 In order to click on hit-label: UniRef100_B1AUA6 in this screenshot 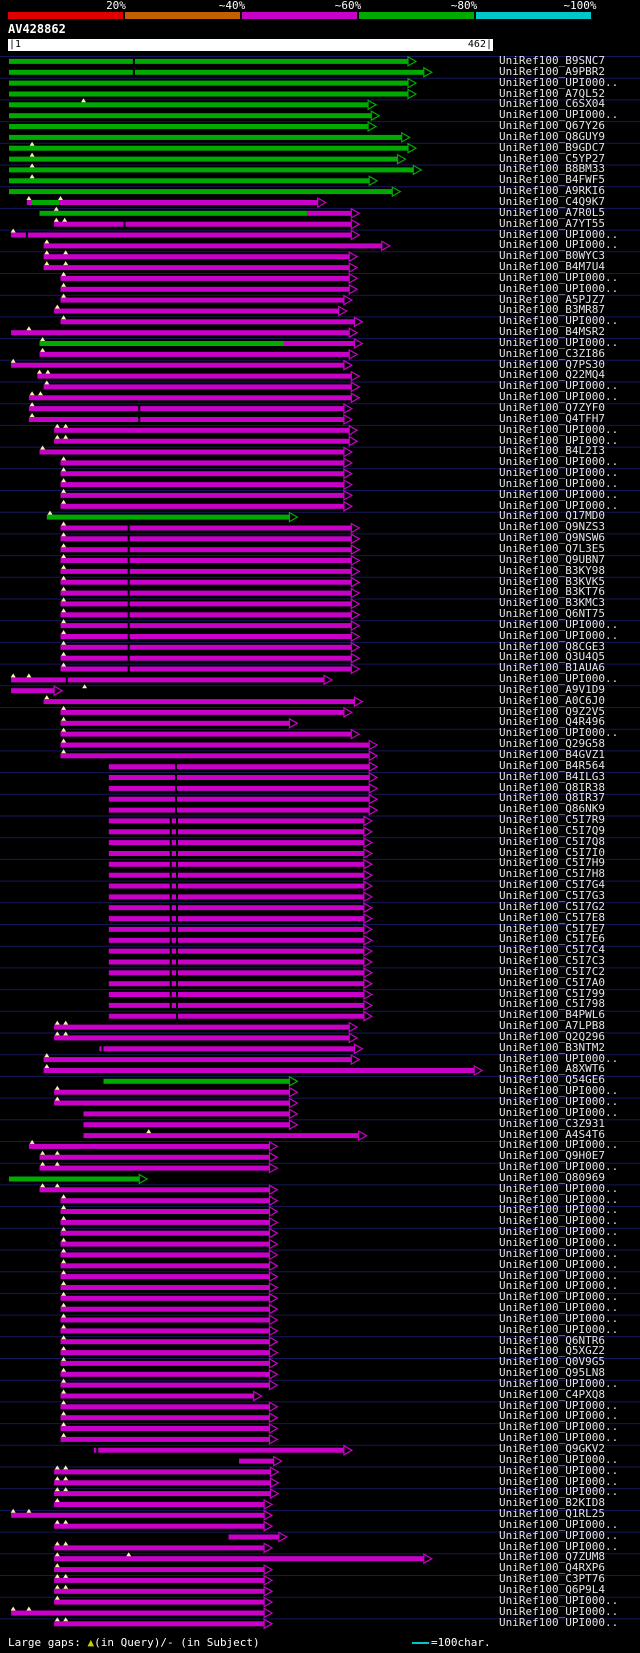, I will do `click(552, 669)`.